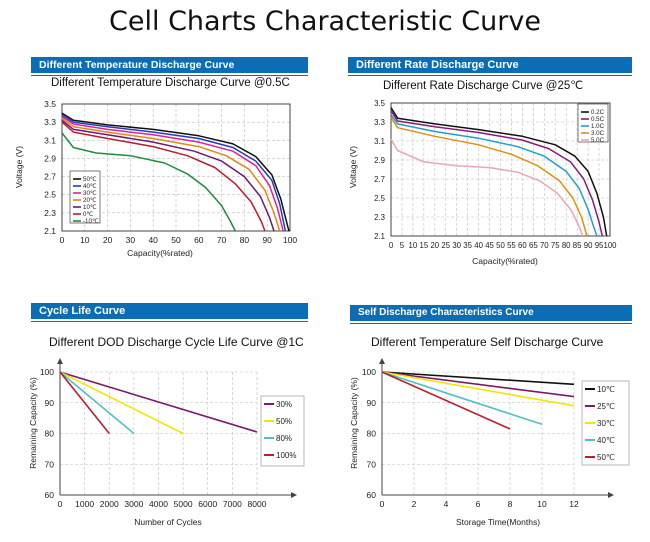  I want to click on x-tick-label: 4, so click(446, 504).